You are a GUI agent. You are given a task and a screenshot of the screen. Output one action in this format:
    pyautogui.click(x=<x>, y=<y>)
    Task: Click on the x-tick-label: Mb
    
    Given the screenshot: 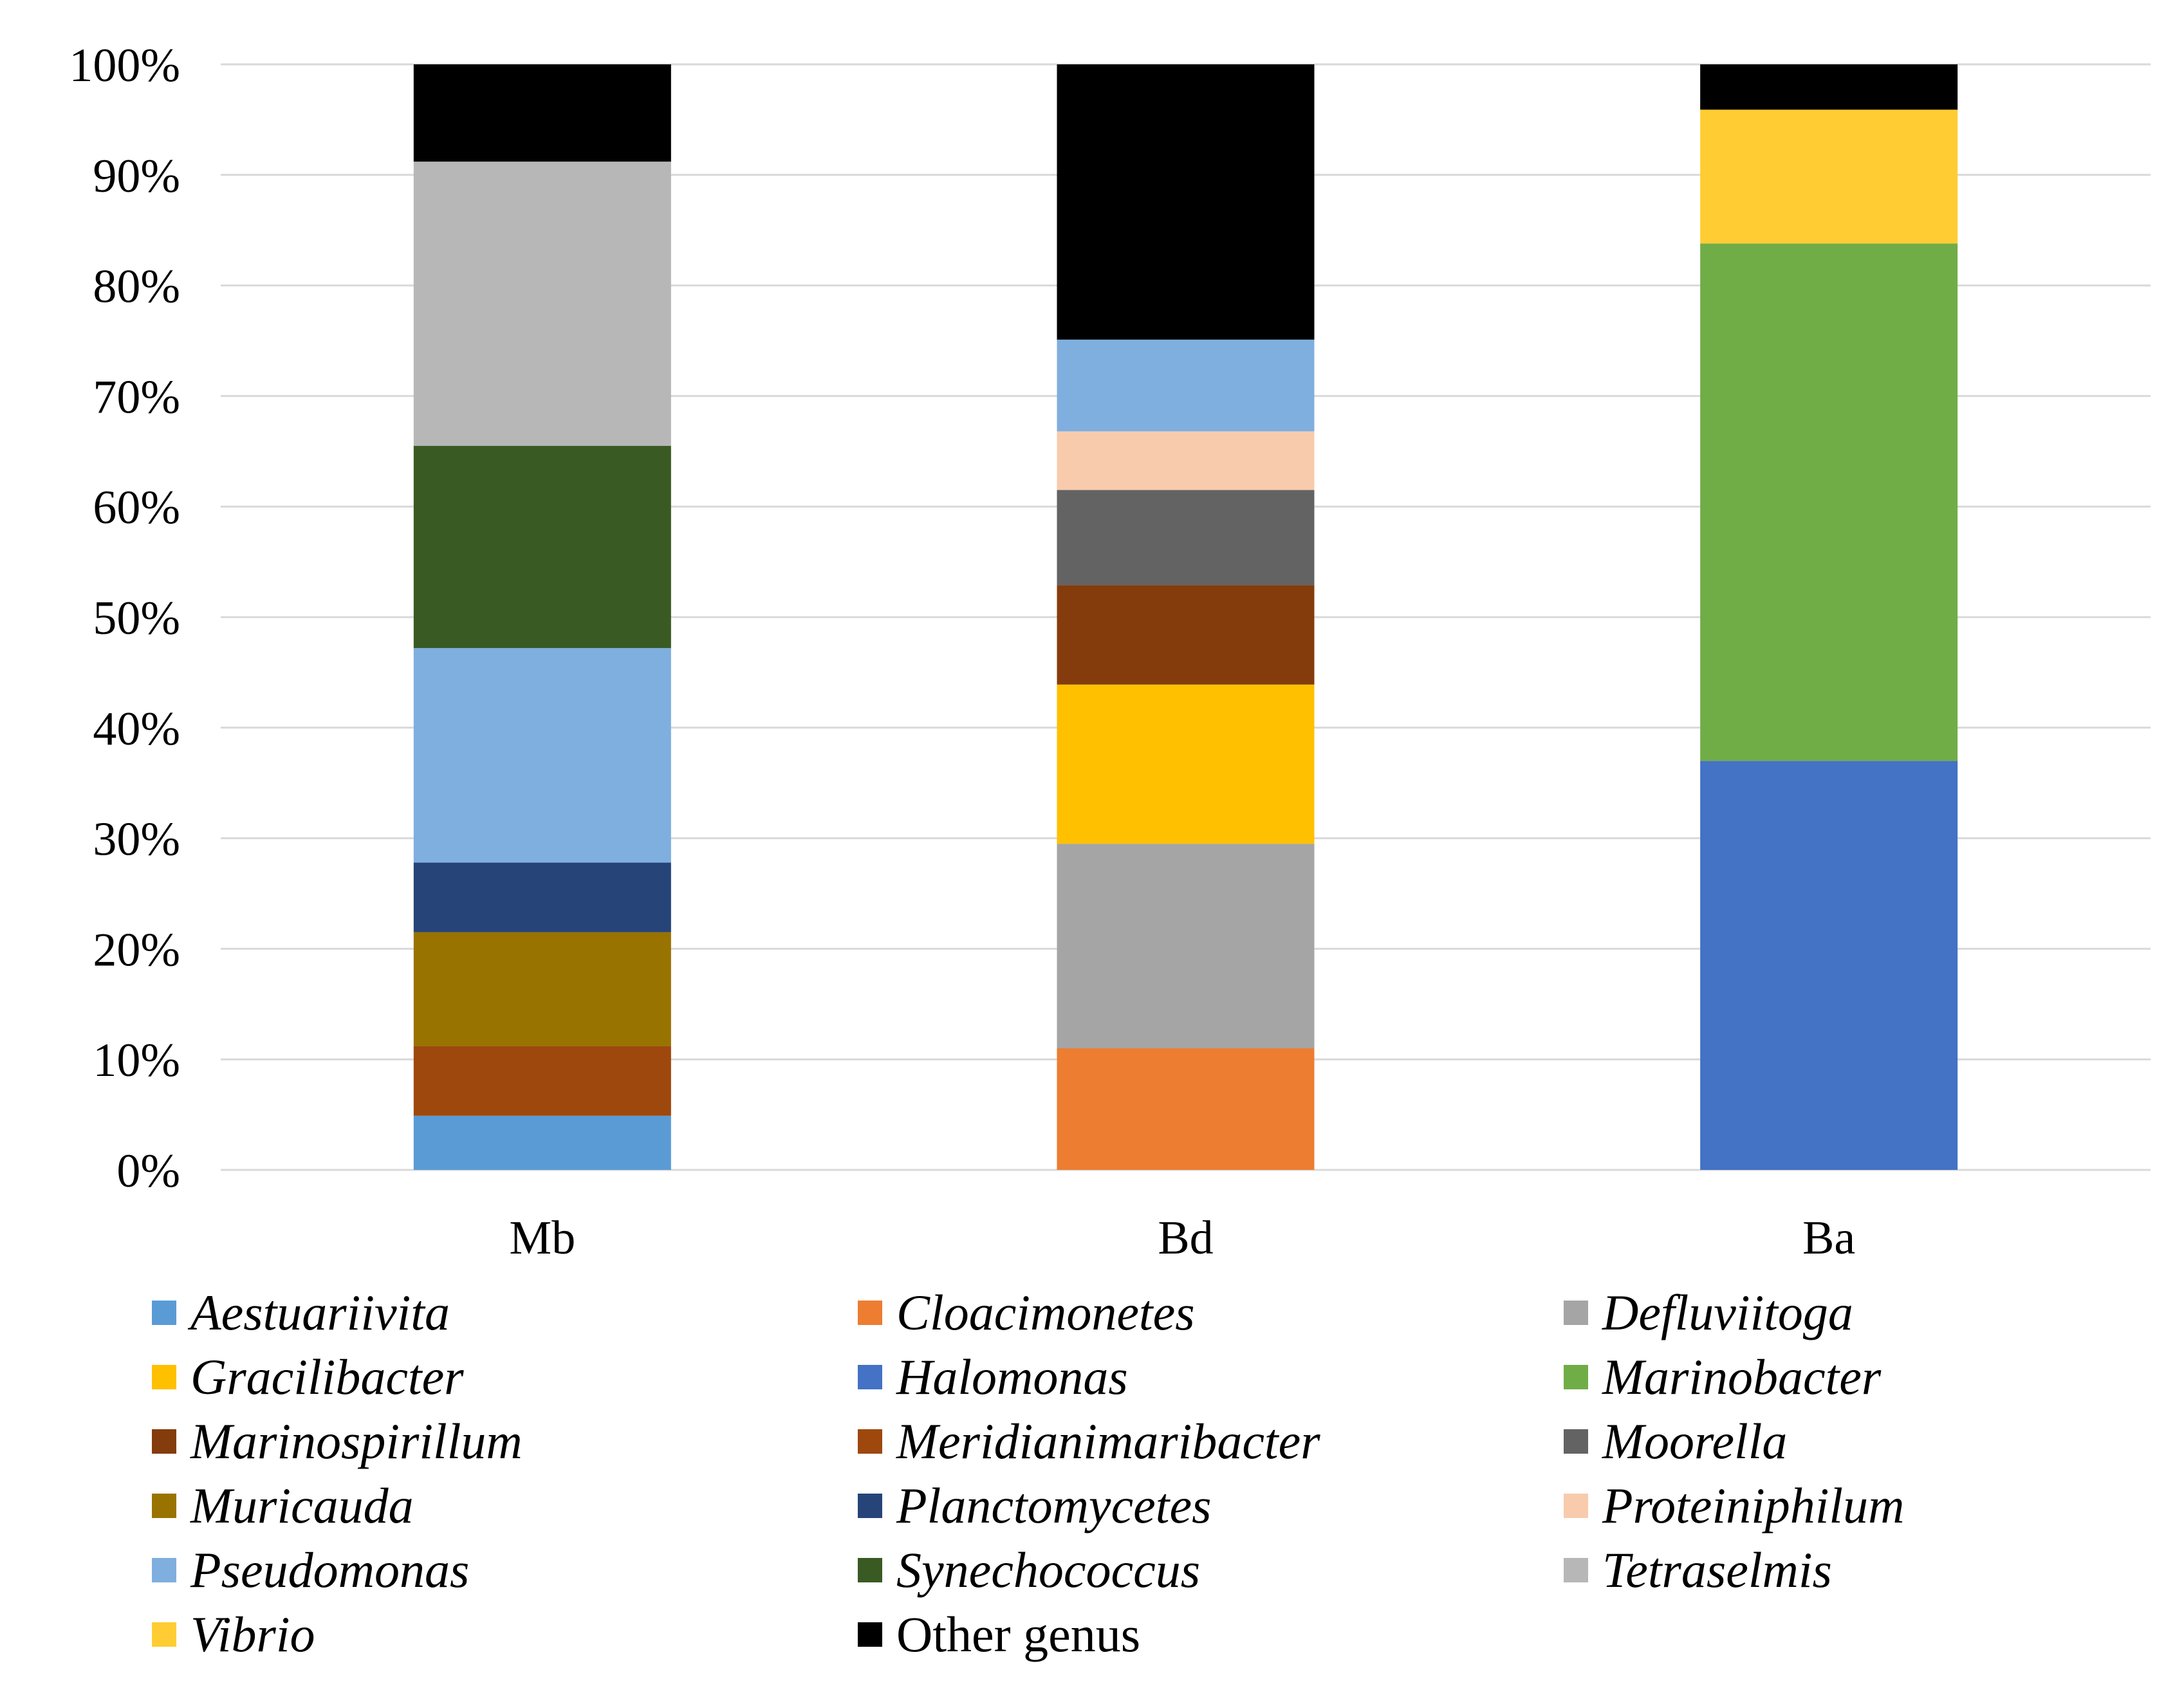 What is the action you would take?
    pyautogui.click(x=542, y=1238)
    